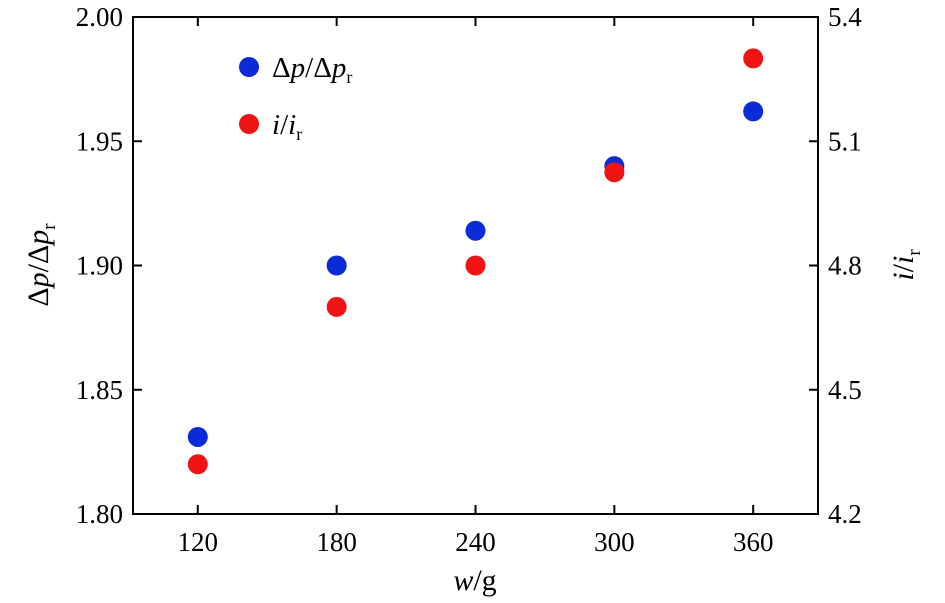 The width and height of the screenshot is (945, 603). I want to click on left-y-axis: 1.80 1.85 1.90 1.95 2.00, so click(109, 265).